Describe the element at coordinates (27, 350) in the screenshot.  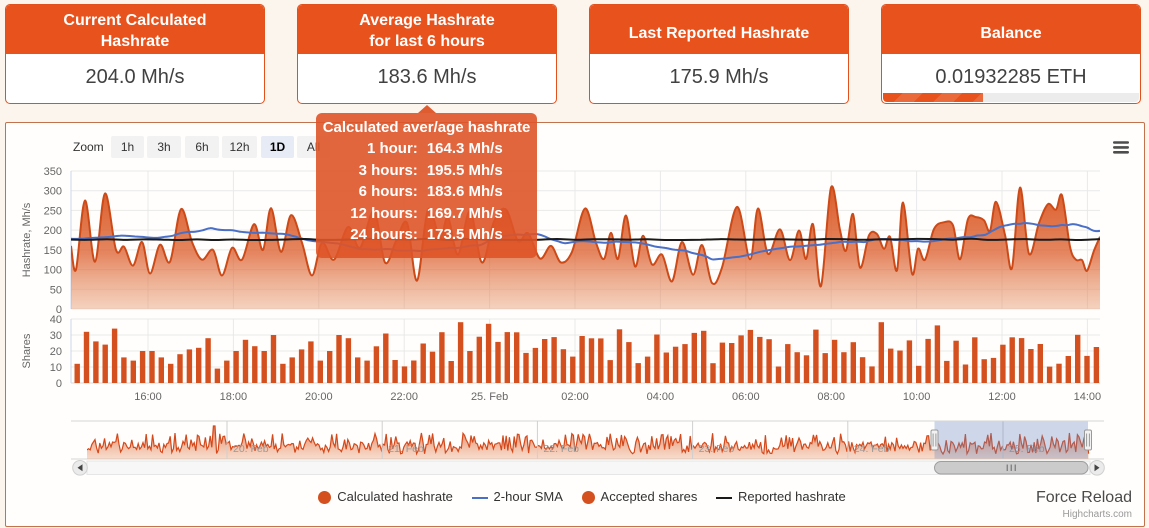
I see `svg-text: Shares` at that location.